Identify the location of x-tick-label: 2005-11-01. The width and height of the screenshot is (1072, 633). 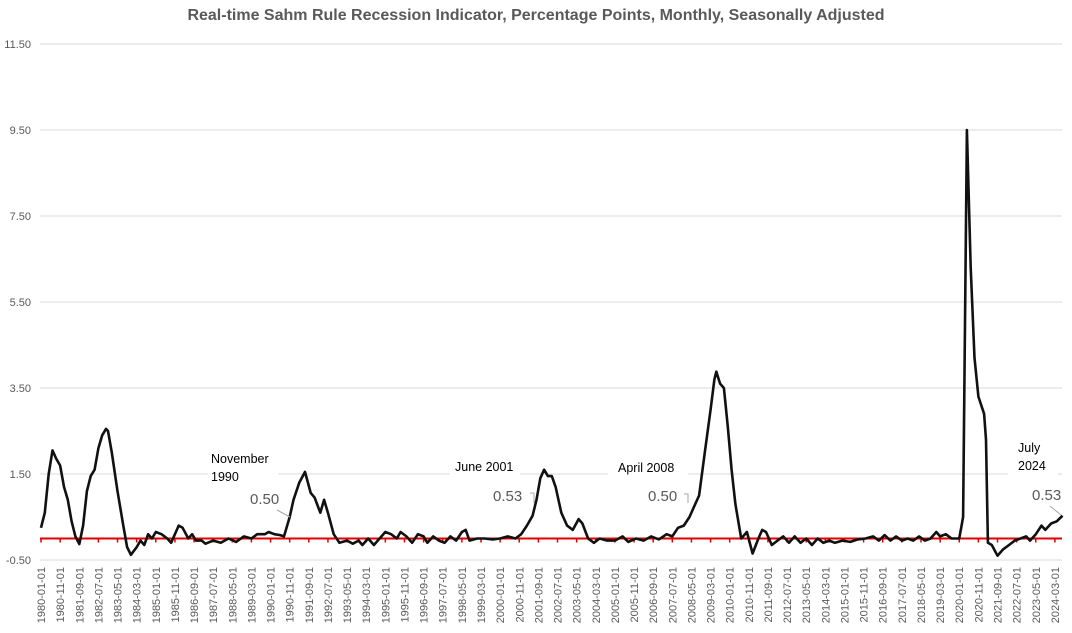
(635, 594).